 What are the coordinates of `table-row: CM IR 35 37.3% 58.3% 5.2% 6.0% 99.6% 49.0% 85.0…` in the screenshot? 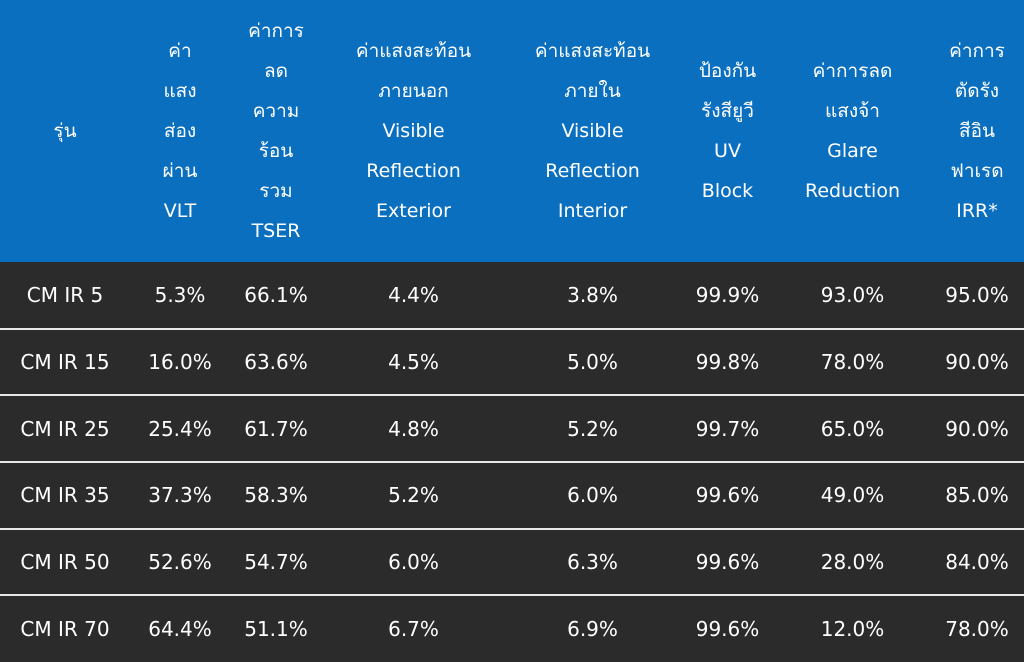 It's located at (512, 495).